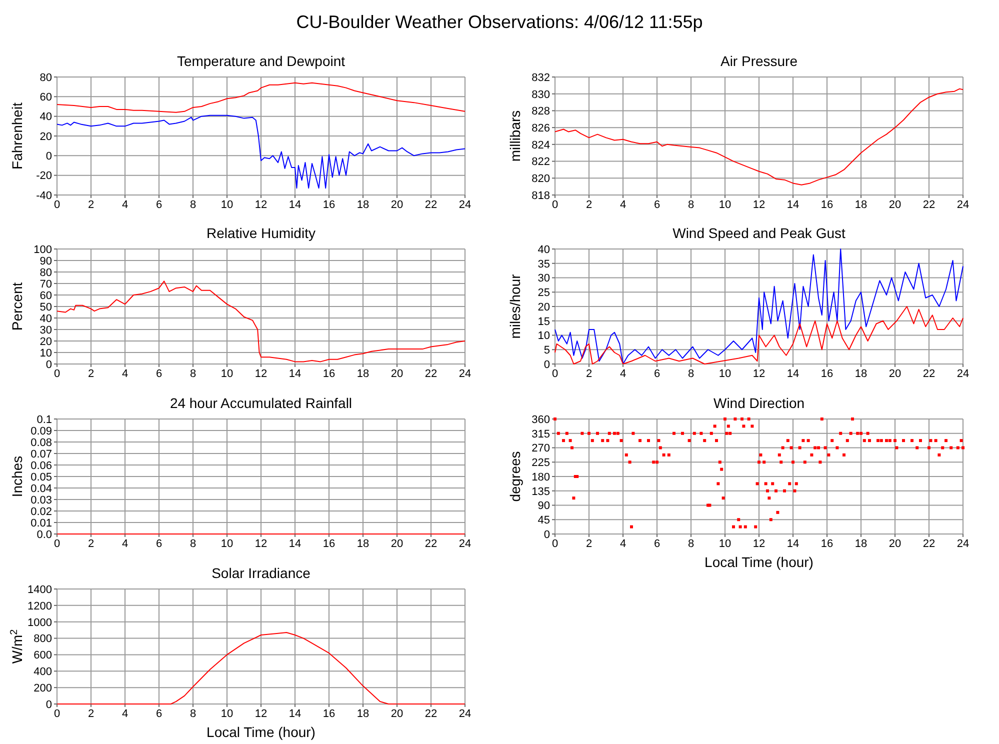 The width and height of the screenshot is (999, 744). What do you see at coordinates (41, 442) in the screenshot?
I see `y-tick-label: 0.08` at bounding box center [41, 442].